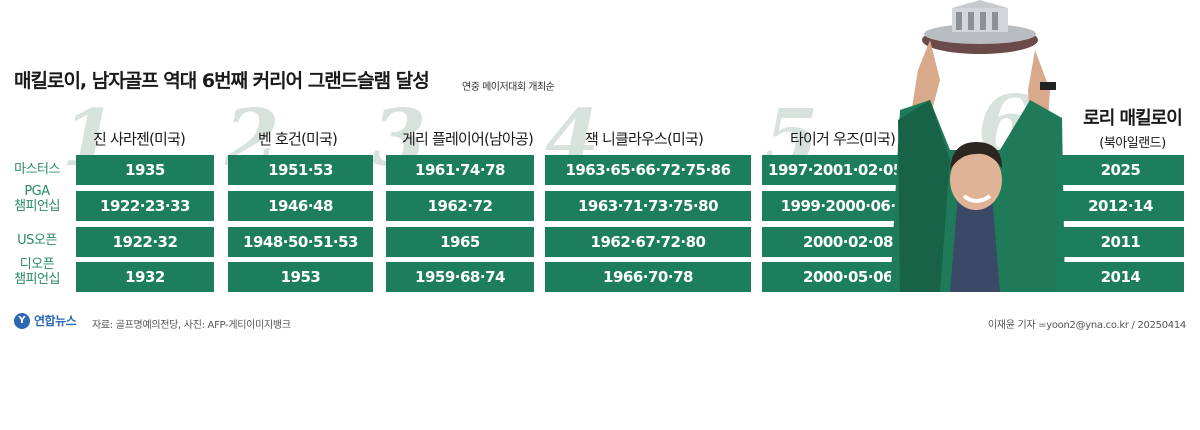 This screenshot has width=1200, height=430. What do you see at coordinates (300, 170) in the screenshot?
I see `cell-hogan-masters: 1951·53` at bounding box center [300, 170].